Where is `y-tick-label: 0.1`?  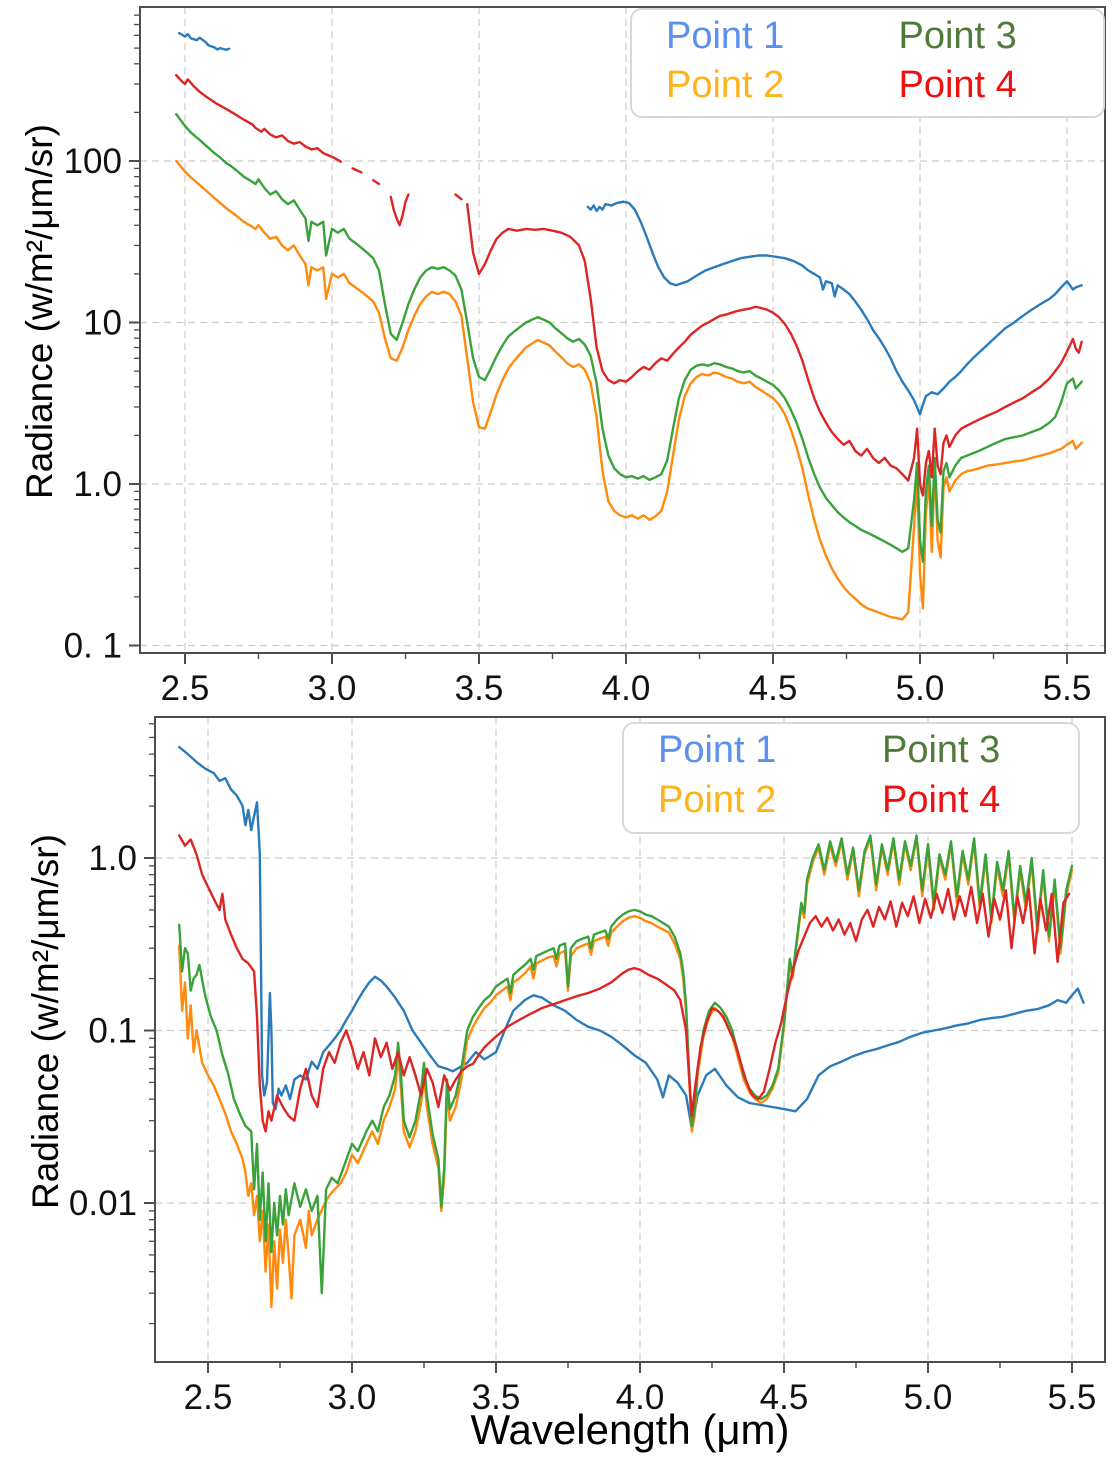
y-tick-label: 0.1 is located at coordinates (112, 1031).